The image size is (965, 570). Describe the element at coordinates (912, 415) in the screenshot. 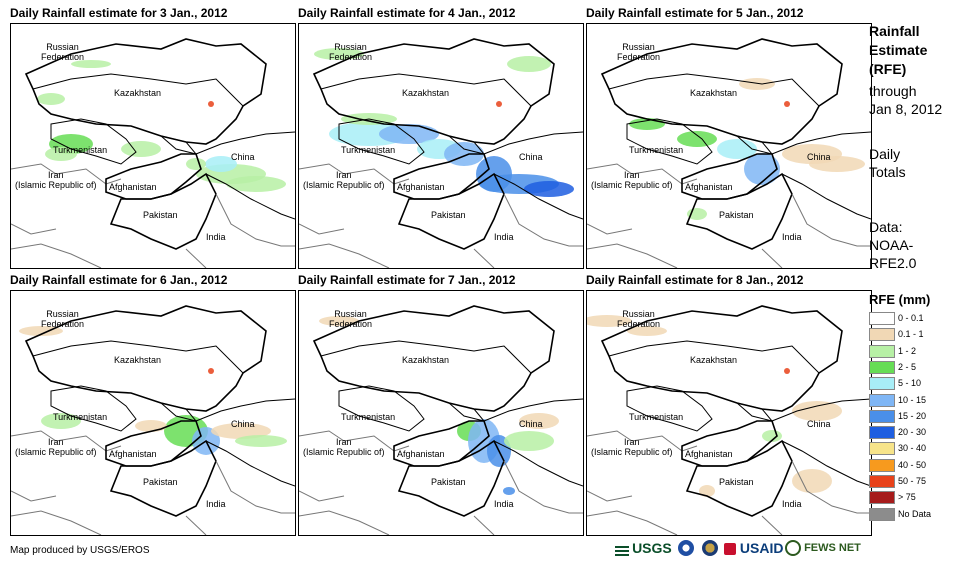

I see `legend-label: 15 - 20` at that location.